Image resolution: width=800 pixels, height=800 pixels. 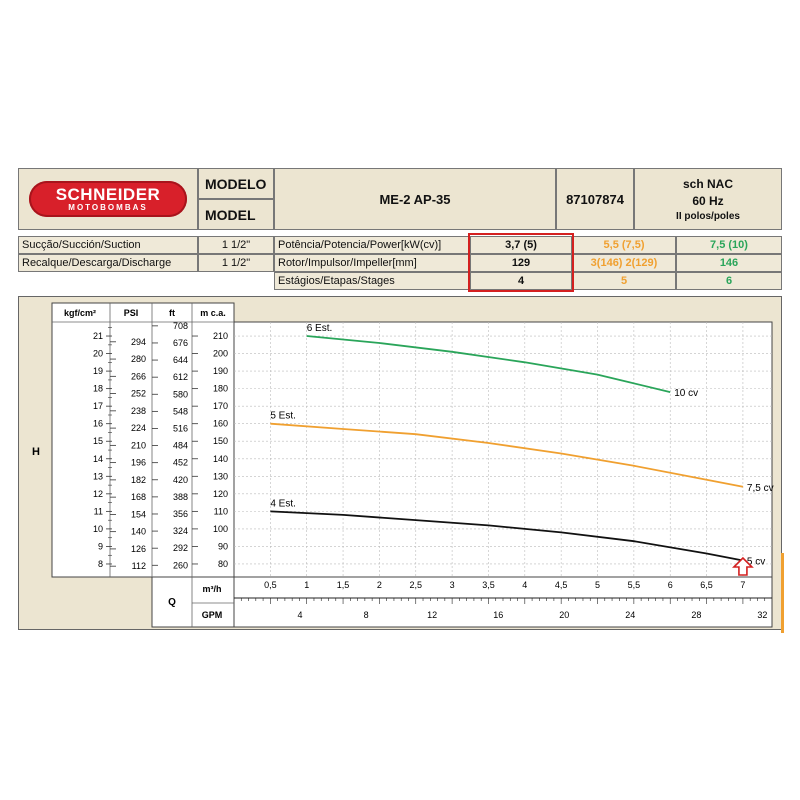 I want to click on mca-tick-label: 200, so click(x=220, y=354).